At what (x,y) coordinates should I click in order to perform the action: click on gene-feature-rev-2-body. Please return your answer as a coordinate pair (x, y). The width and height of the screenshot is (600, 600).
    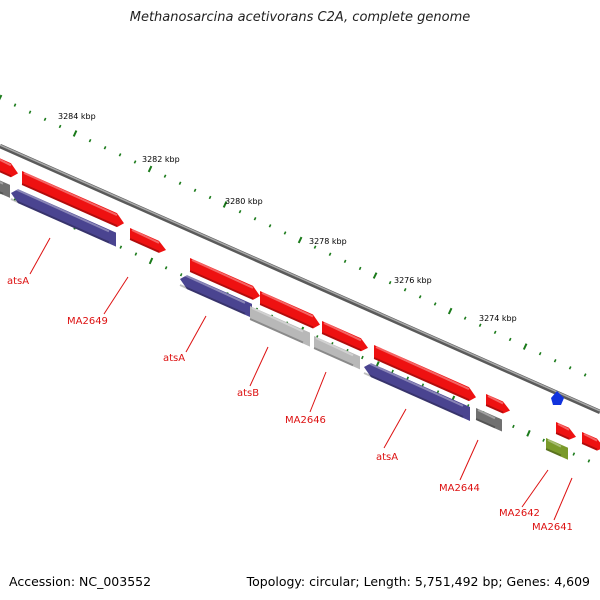
    Looking at the image, I should click on (216, 296).